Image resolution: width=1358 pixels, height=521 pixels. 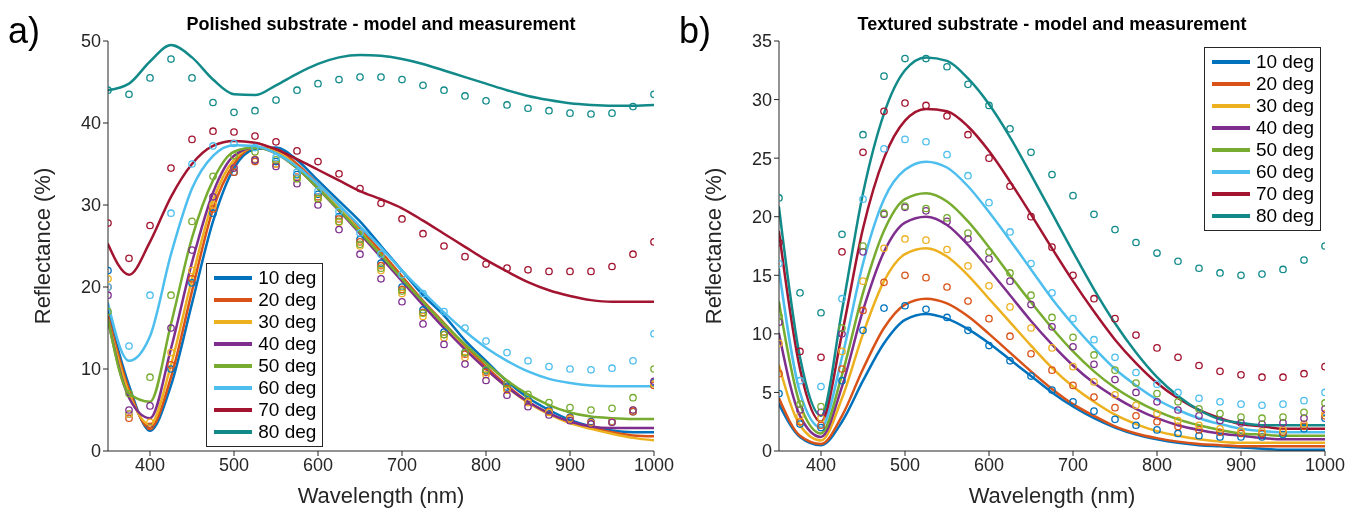 I want to click on y-tick-label: 15, so click(x=761, y=275).